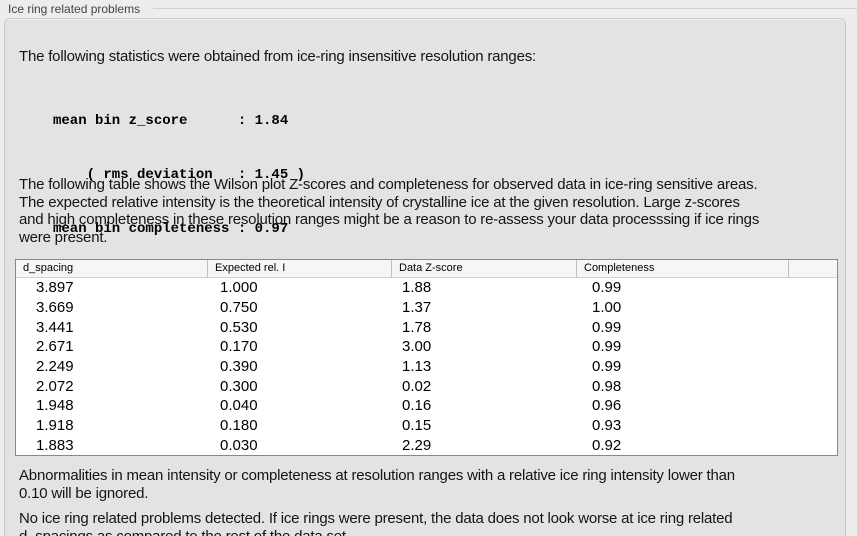 This screenshot has height=536, width=857. I want to click on table-cell: 1.78, so click(417, 327).